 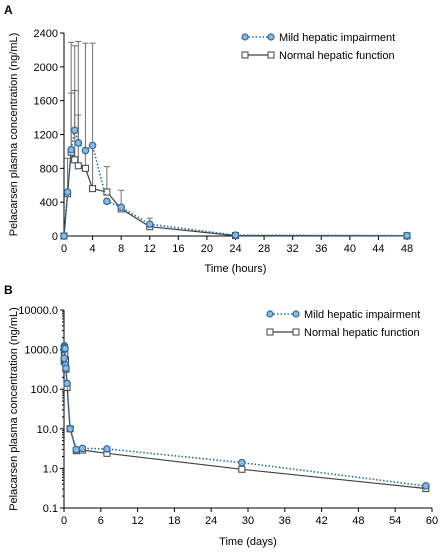 What do you see at coordinates (378, 249) in the screenshot?
I see `x-tick-label: 44` at bounding box center [378, 249].